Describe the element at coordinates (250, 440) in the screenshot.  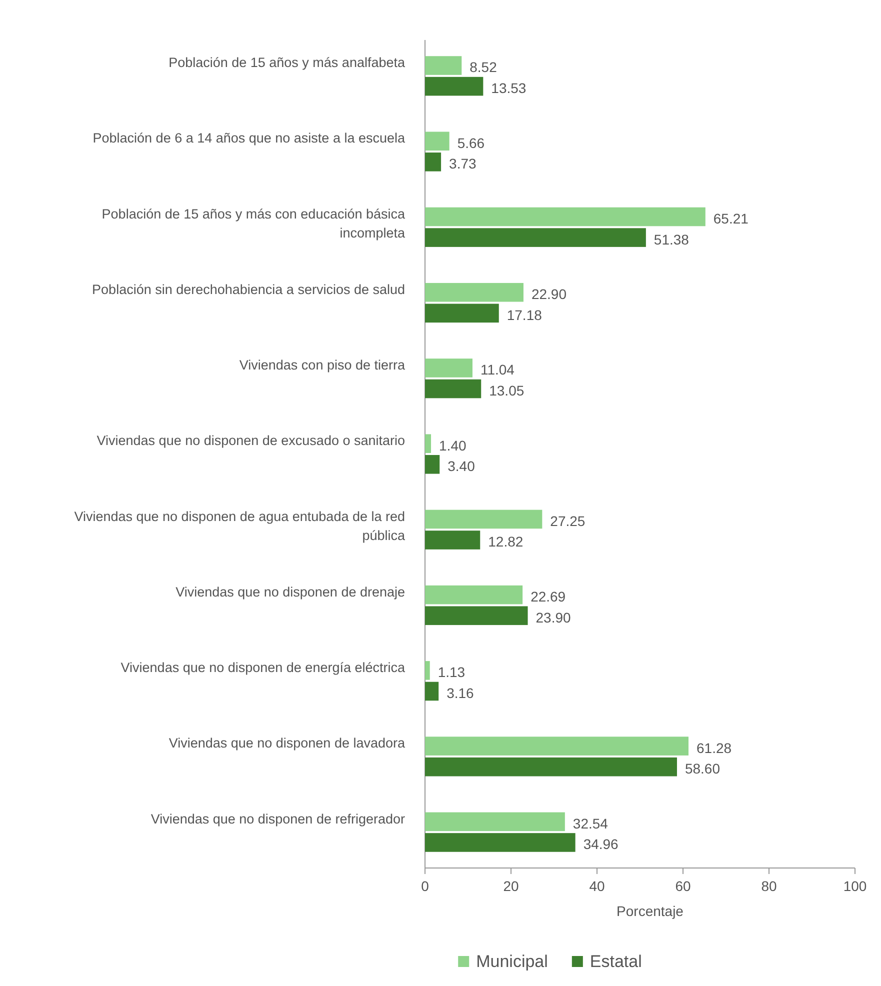
I see `y-tick-label: Viviendas que no disponen de excusado o sanitario` at that location.